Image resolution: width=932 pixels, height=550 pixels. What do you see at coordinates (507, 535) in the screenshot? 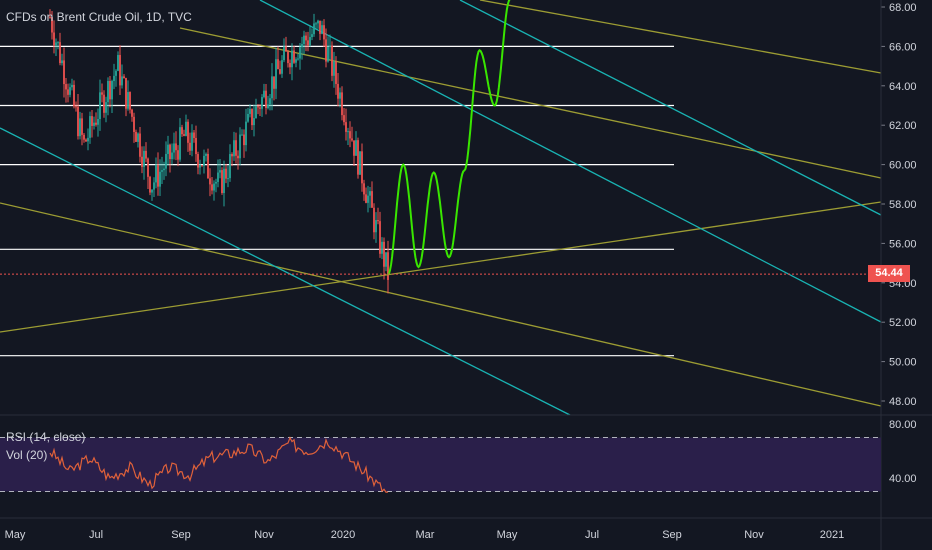
I see `x-tick-label: May` at bounding box center [507, 535].